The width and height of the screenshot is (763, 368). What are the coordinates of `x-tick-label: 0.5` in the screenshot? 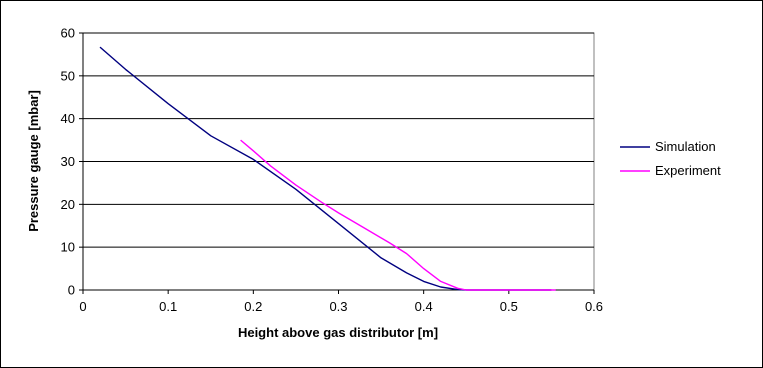 It's located at (509, 306).